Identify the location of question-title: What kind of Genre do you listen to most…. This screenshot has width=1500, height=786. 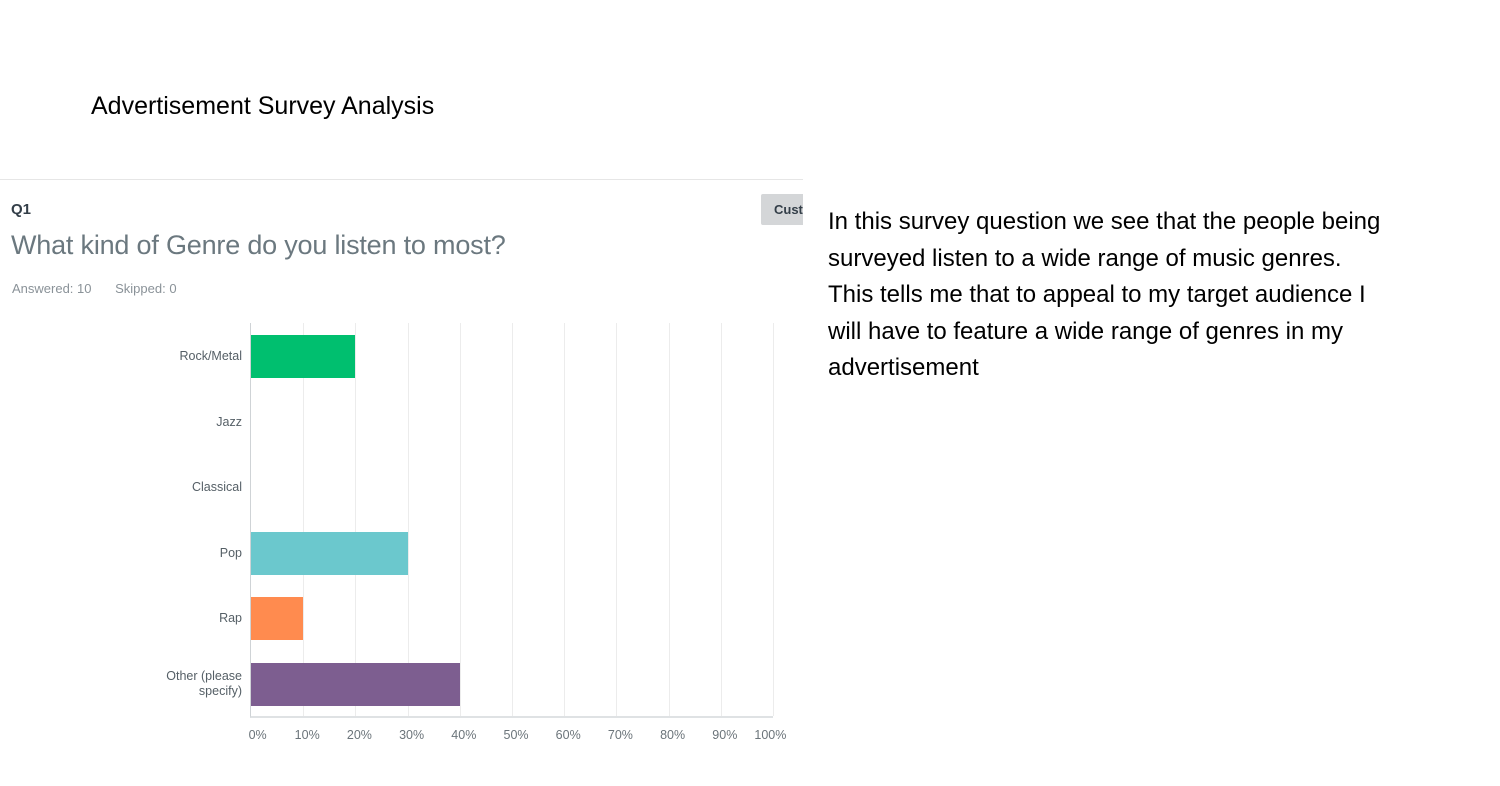
(258, 245).